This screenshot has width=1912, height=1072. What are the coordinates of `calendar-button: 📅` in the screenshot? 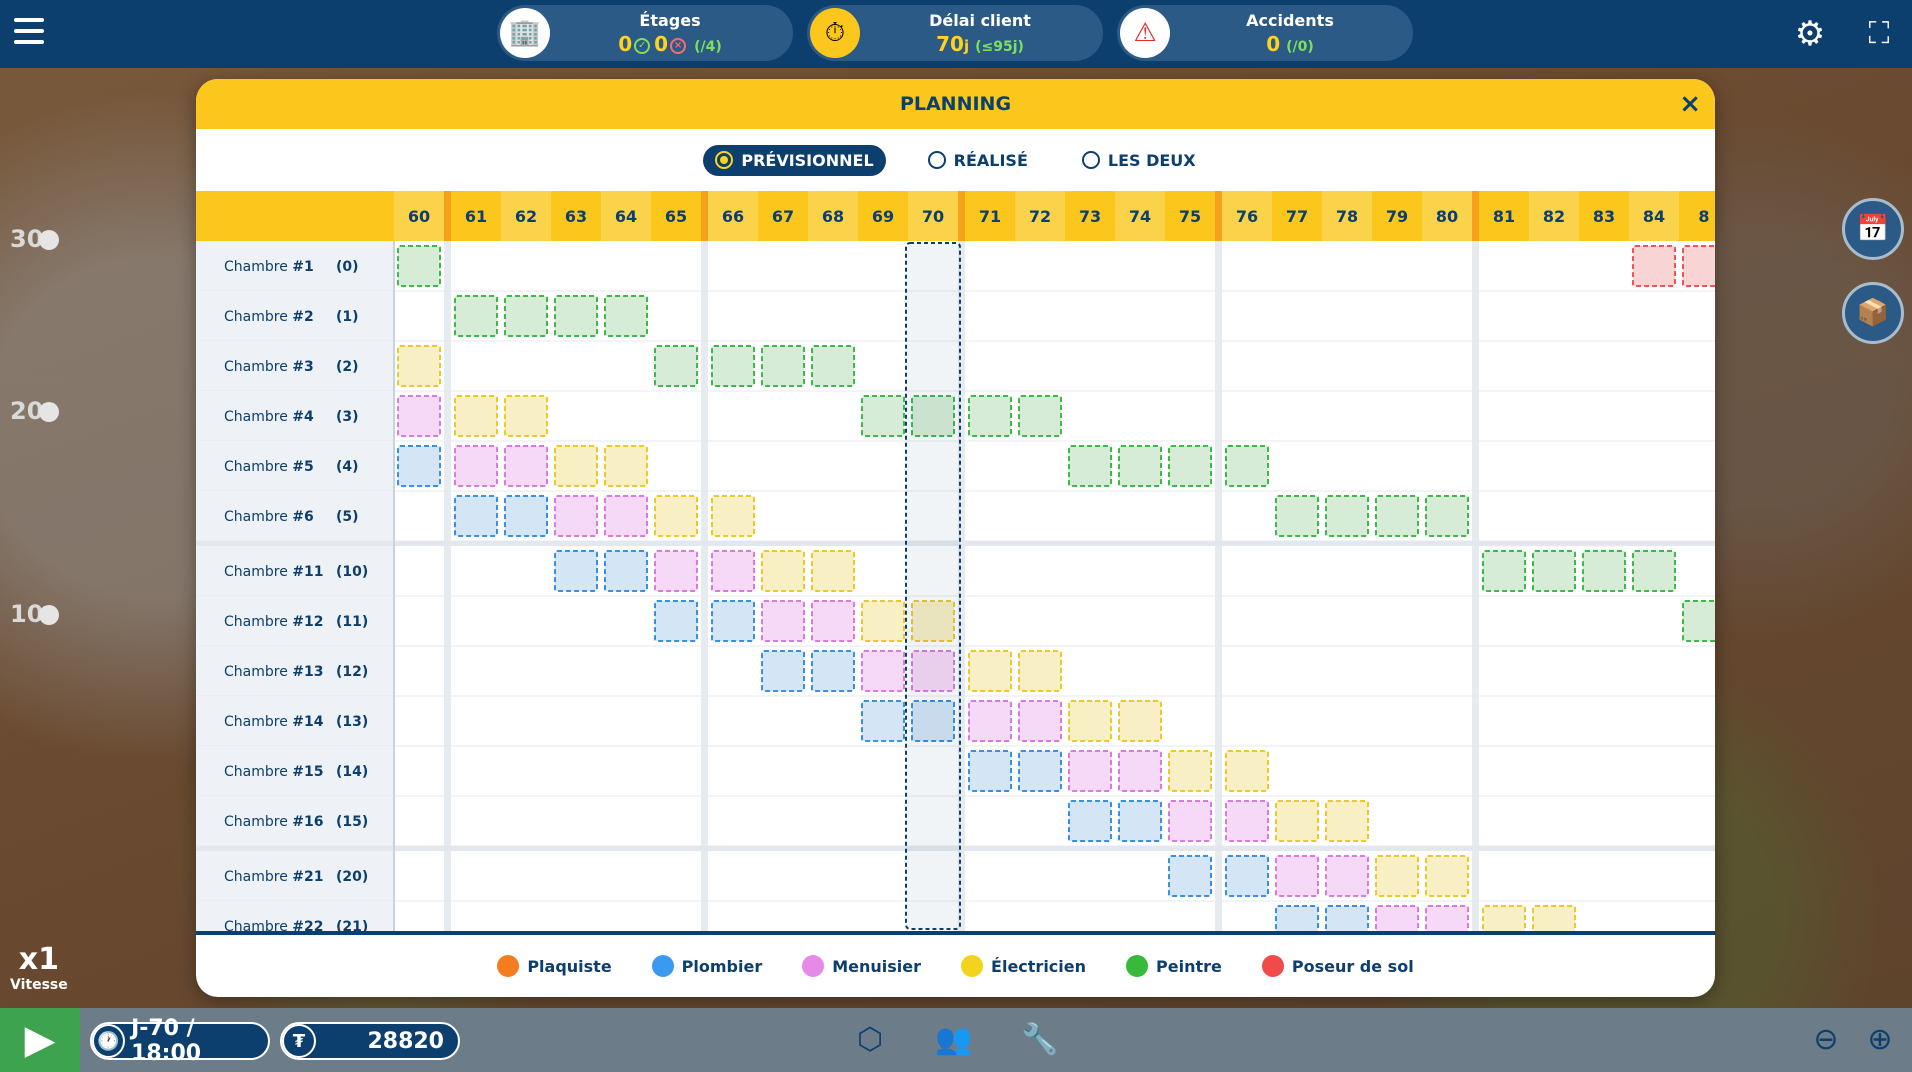 It's located at (1873, 229).